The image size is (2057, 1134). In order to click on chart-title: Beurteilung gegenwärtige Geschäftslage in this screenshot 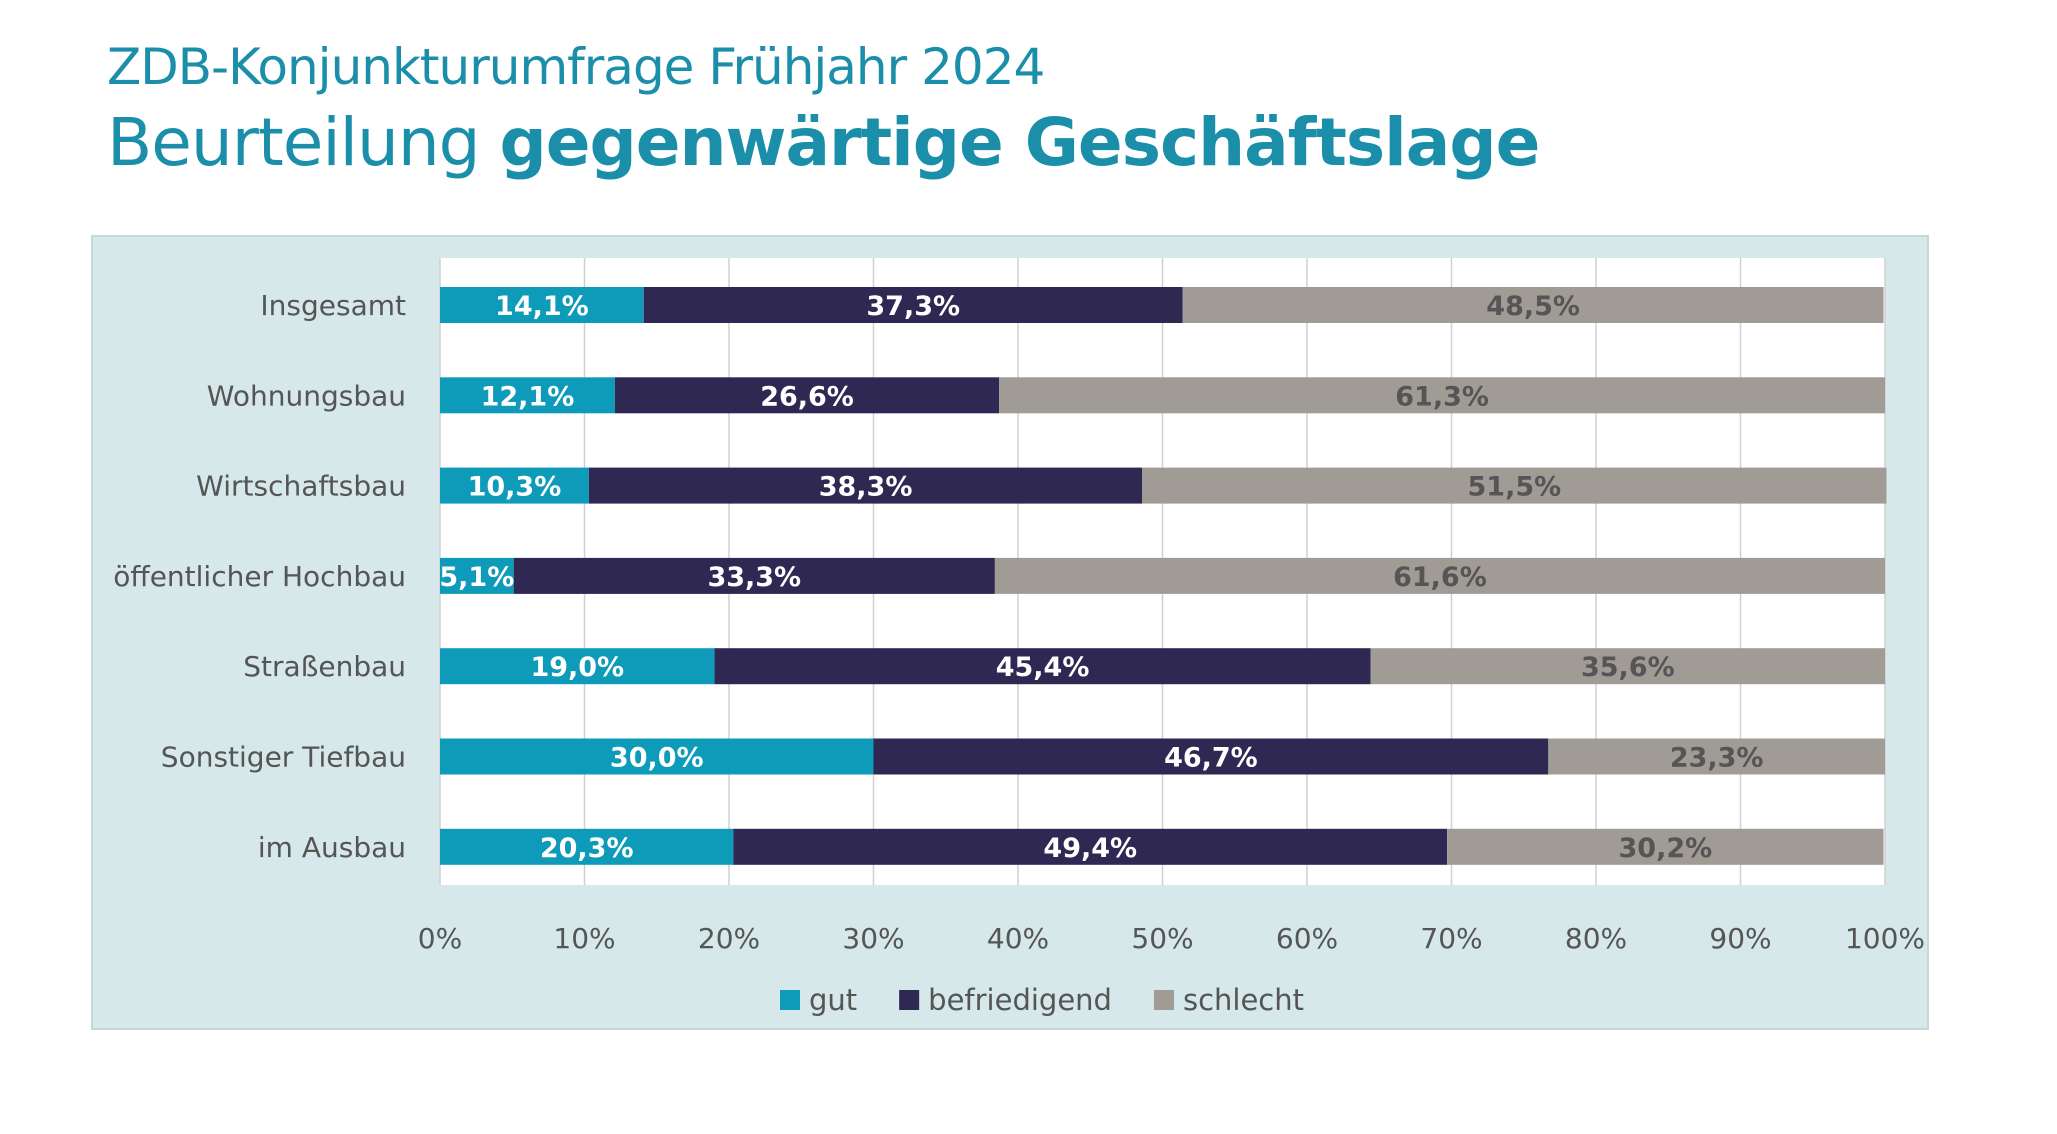, I will do `click(824, 142)`.